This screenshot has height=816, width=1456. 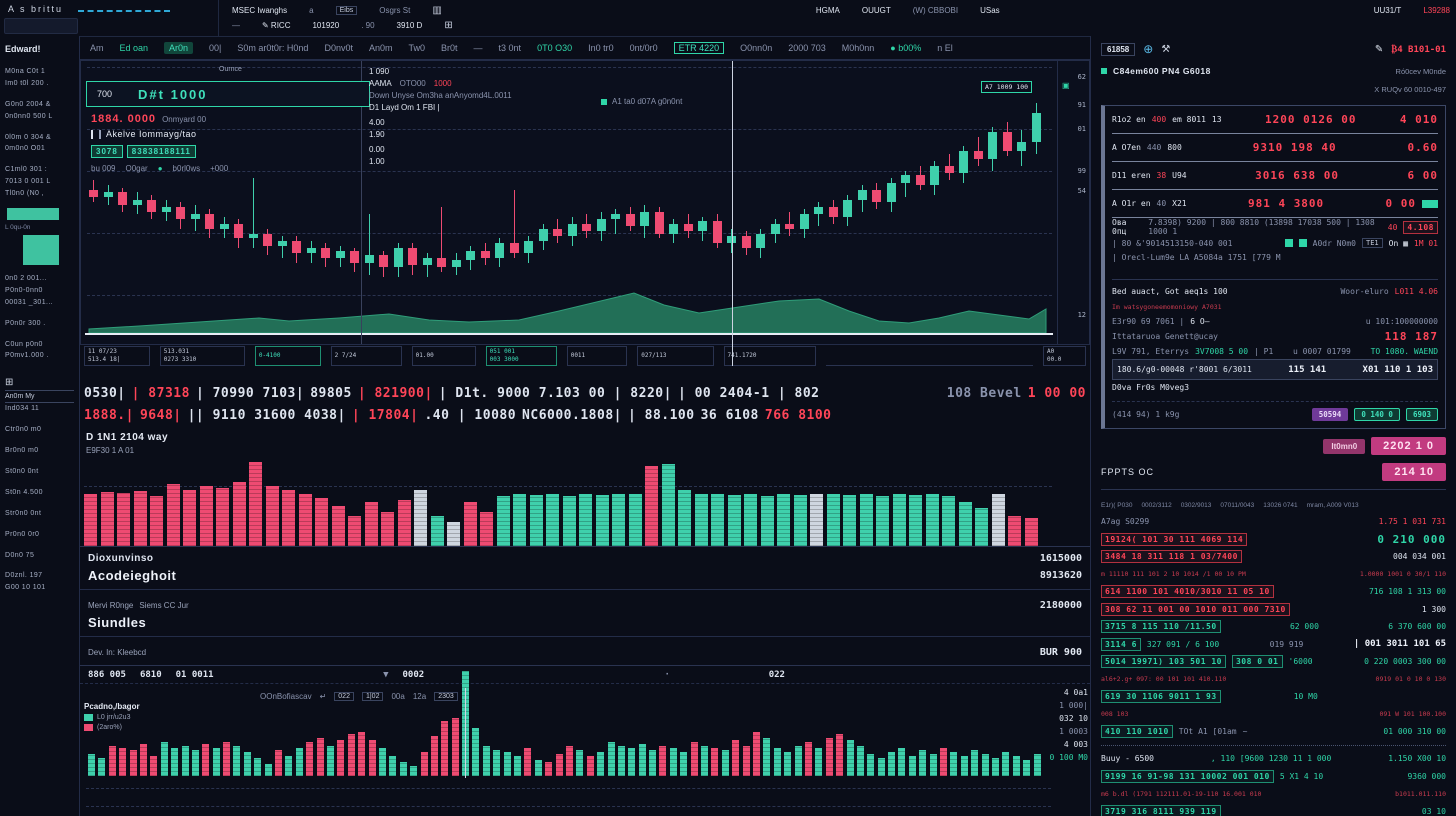 What do you see at coordinates (344, 696) in the screenshot?
I see `text-segment: 022` at bounding box center [344, 696].